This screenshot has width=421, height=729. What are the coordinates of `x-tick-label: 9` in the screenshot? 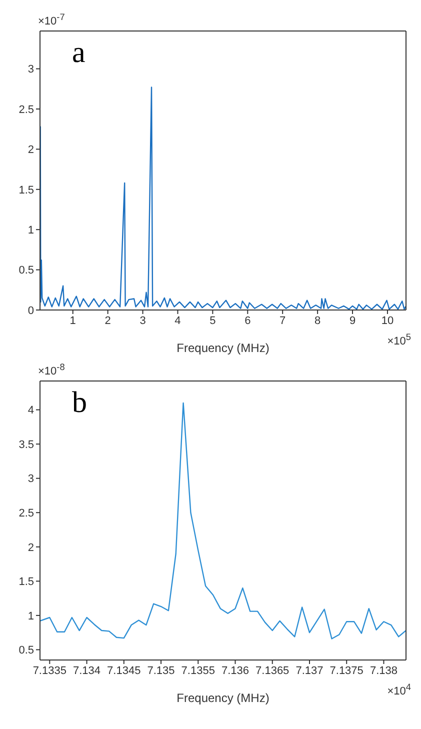 It's located at (352, 320).